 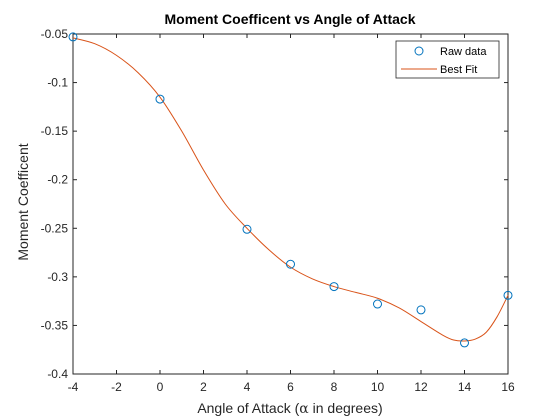 What do you see at coordinates (57, 180) in the screenshot?
I see `y-tick-label: -0.2` at bounding box center [57, 180].